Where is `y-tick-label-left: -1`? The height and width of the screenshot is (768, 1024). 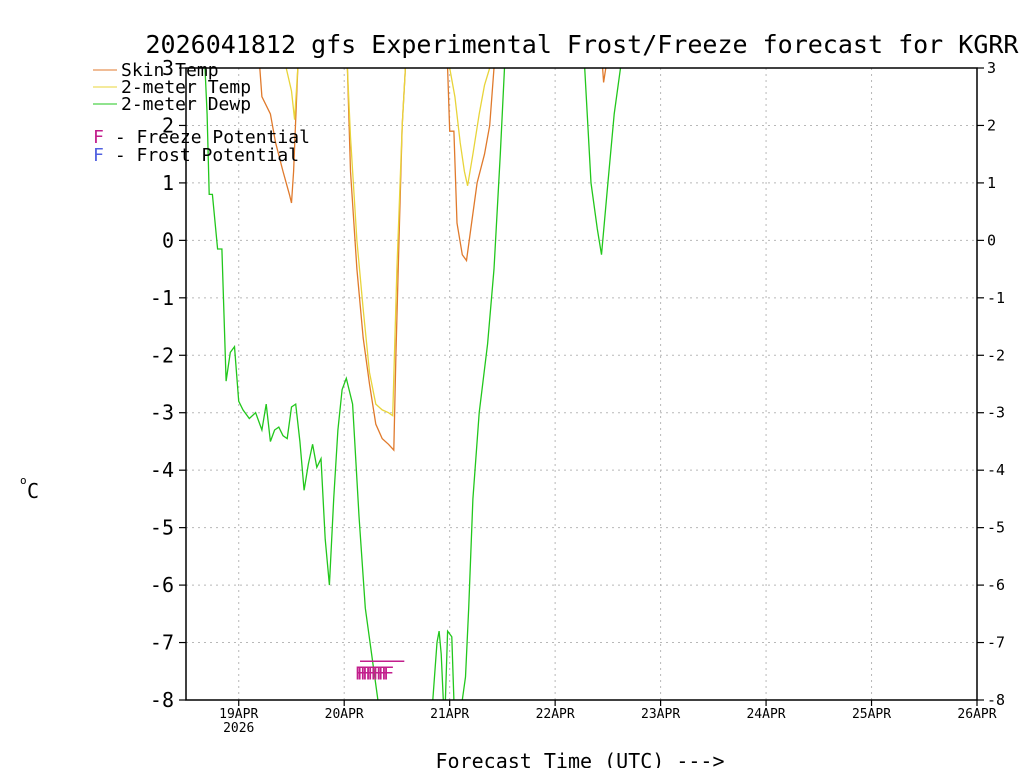 y-tick-label-left: -1 is located at coordinates (162, 298).